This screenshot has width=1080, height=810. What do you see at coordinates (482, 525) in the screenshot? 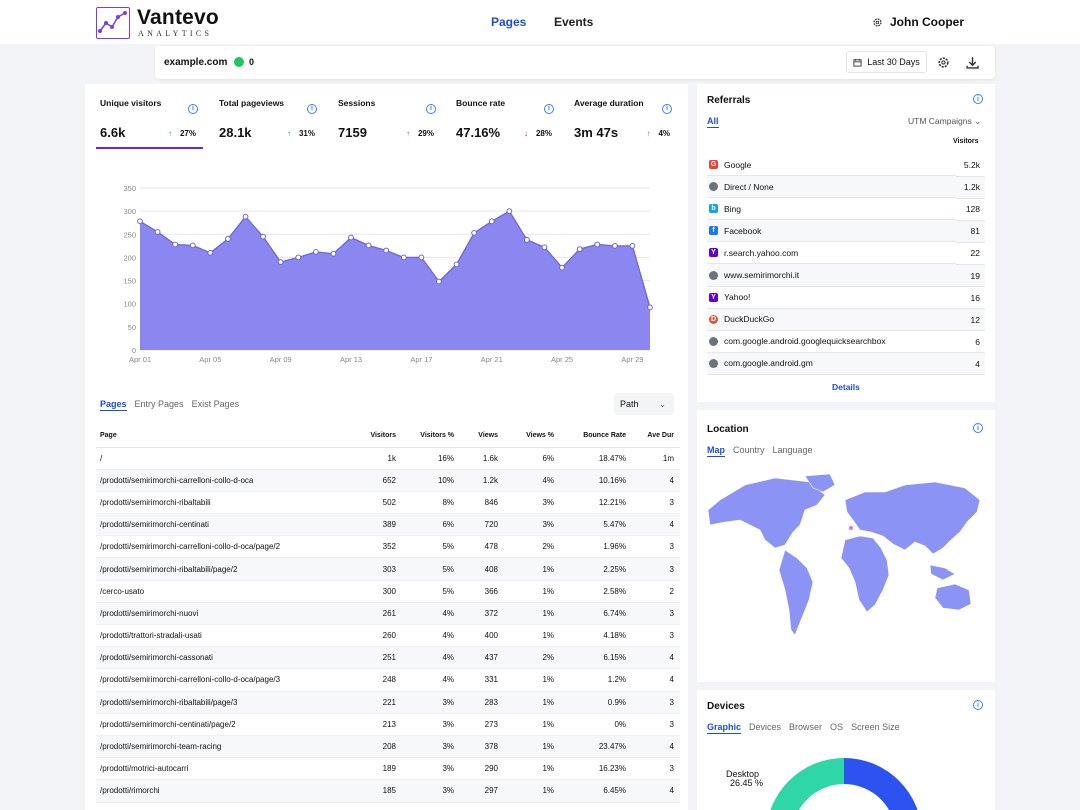
I see `table-cell: 720` at bounding box center [482, 525].